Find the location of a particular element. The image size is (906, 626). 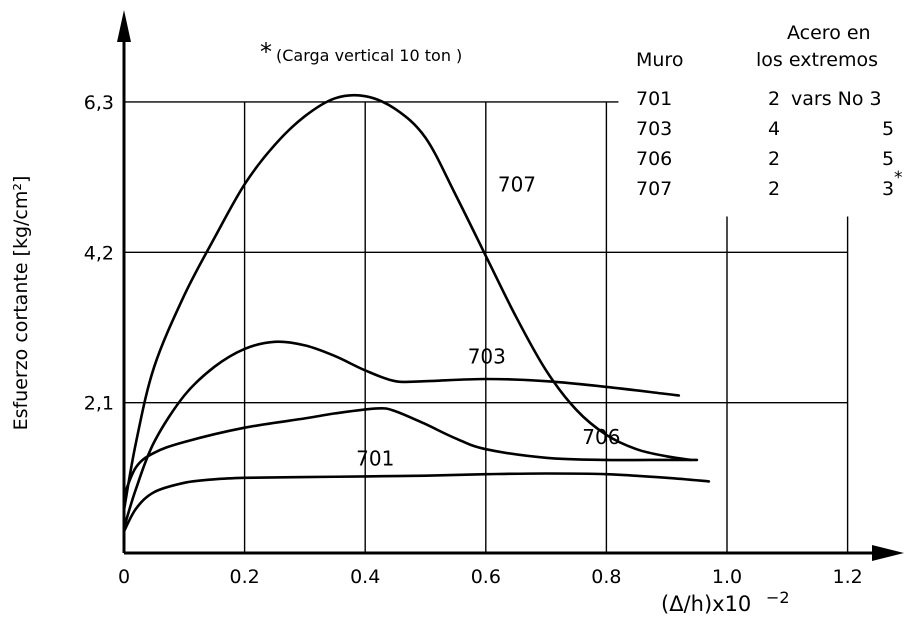

x-axis-label-exponent: −2 is located at coordinates (778, 597).